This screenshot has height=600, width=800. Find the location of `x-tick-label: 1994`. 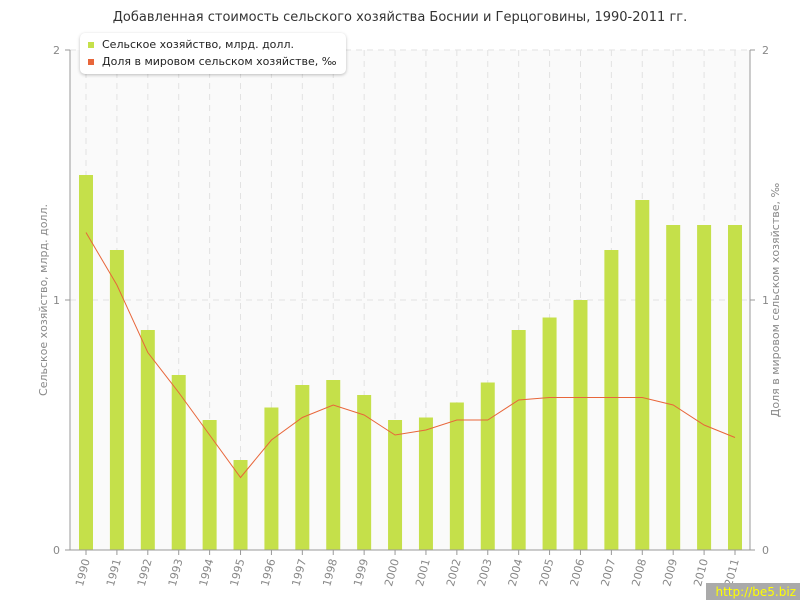

x-tick-label: 1994 is located at coordinates (207, 572).